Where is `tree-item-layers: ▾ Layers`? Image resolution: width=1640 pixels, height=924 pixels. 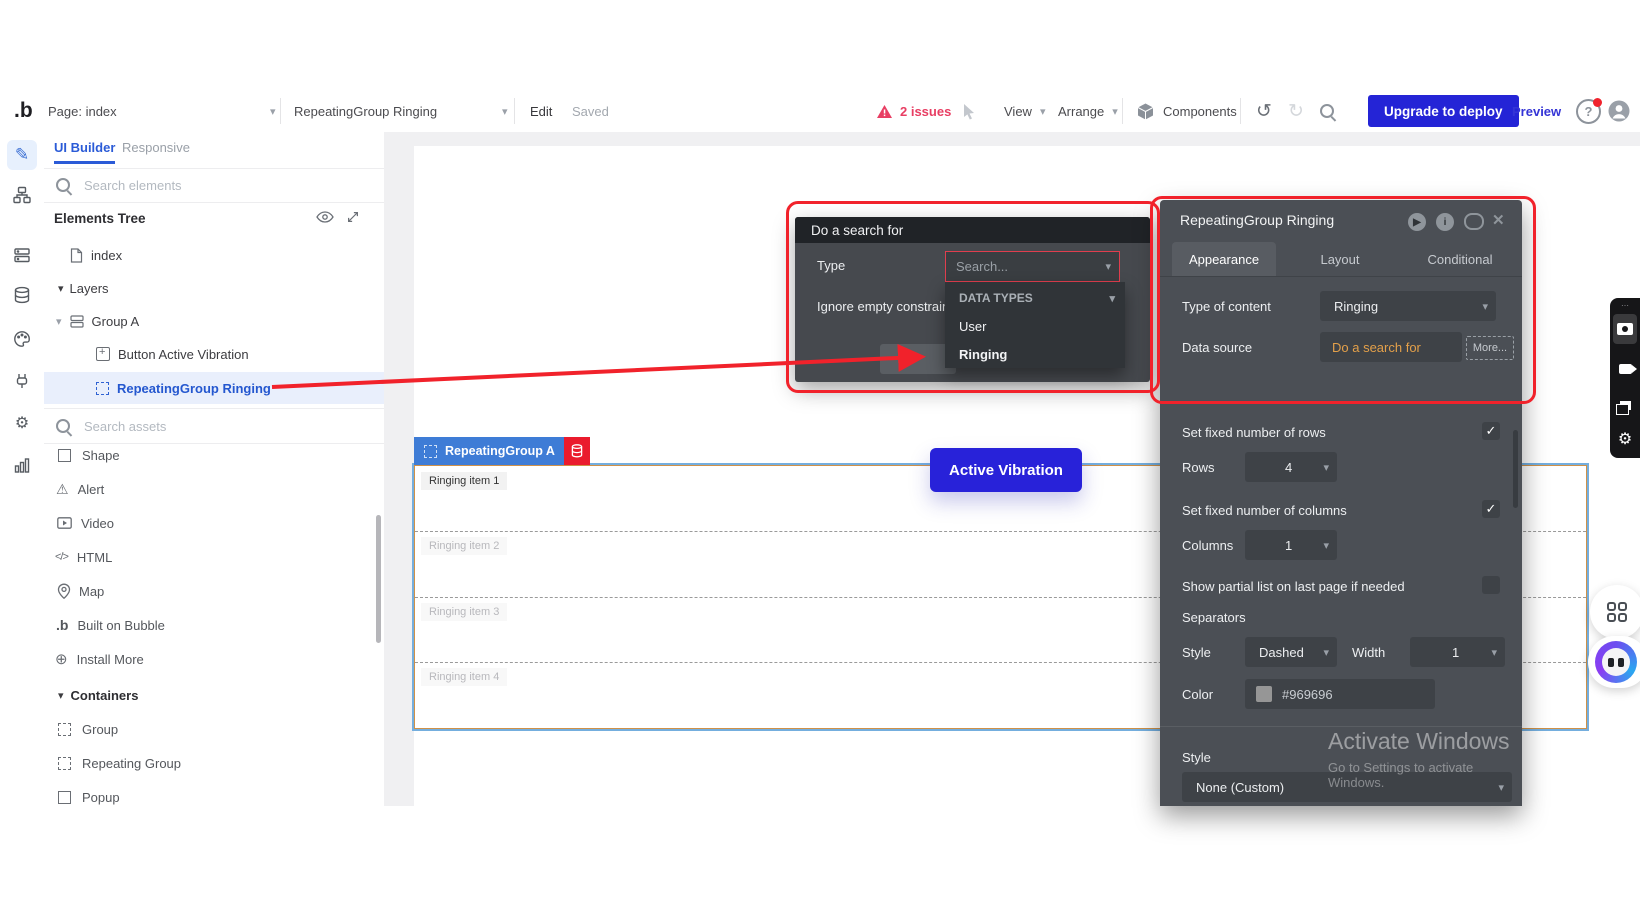
tree-item-layers: ▾ Layers is located at coordinates (83, 288).